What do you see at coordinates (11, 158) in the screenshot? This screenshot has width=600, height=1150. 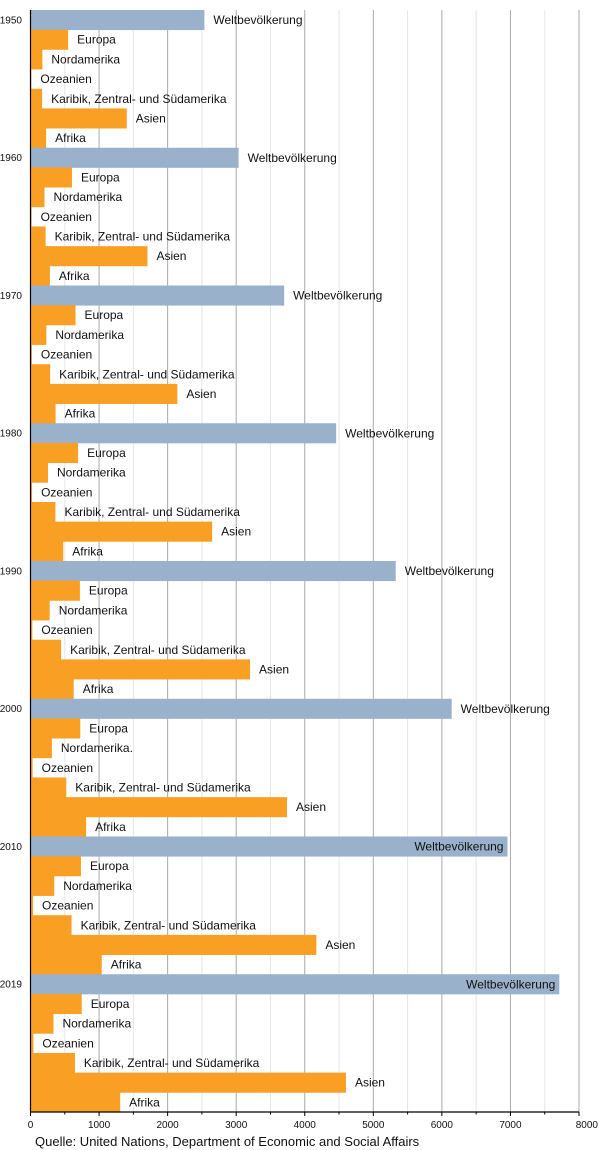 I see `year-label: 1960` at bounding box center [11, 158].